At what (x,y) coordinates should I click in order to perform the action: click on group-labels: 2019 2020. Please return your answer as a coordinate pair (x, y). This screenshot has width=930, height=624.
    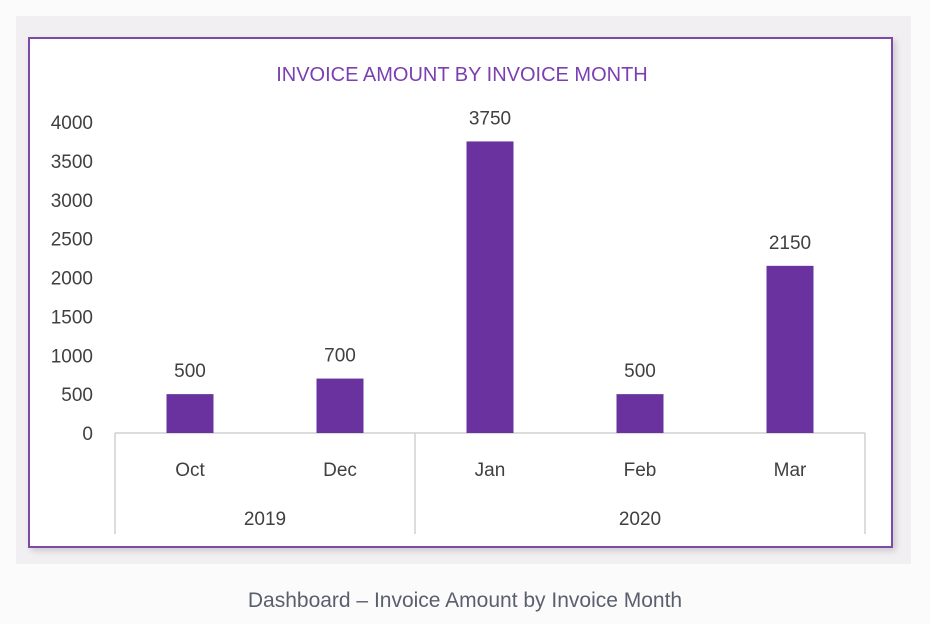
    Looking at the image, I should click on (452, 519).